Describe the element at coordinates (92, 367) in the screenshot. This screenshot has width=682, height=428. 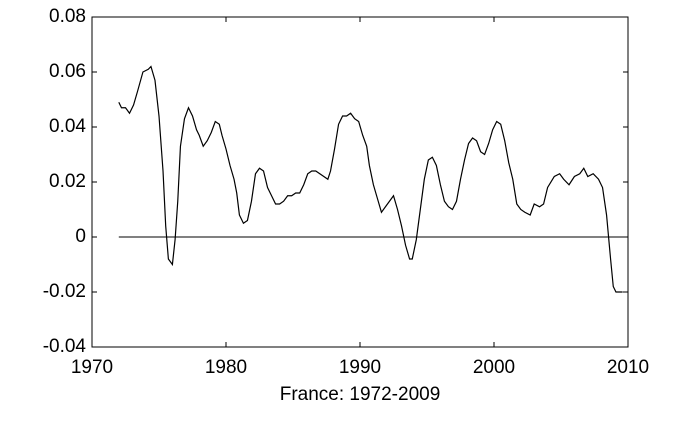
I see `x-tick-label: 1970` at that location.